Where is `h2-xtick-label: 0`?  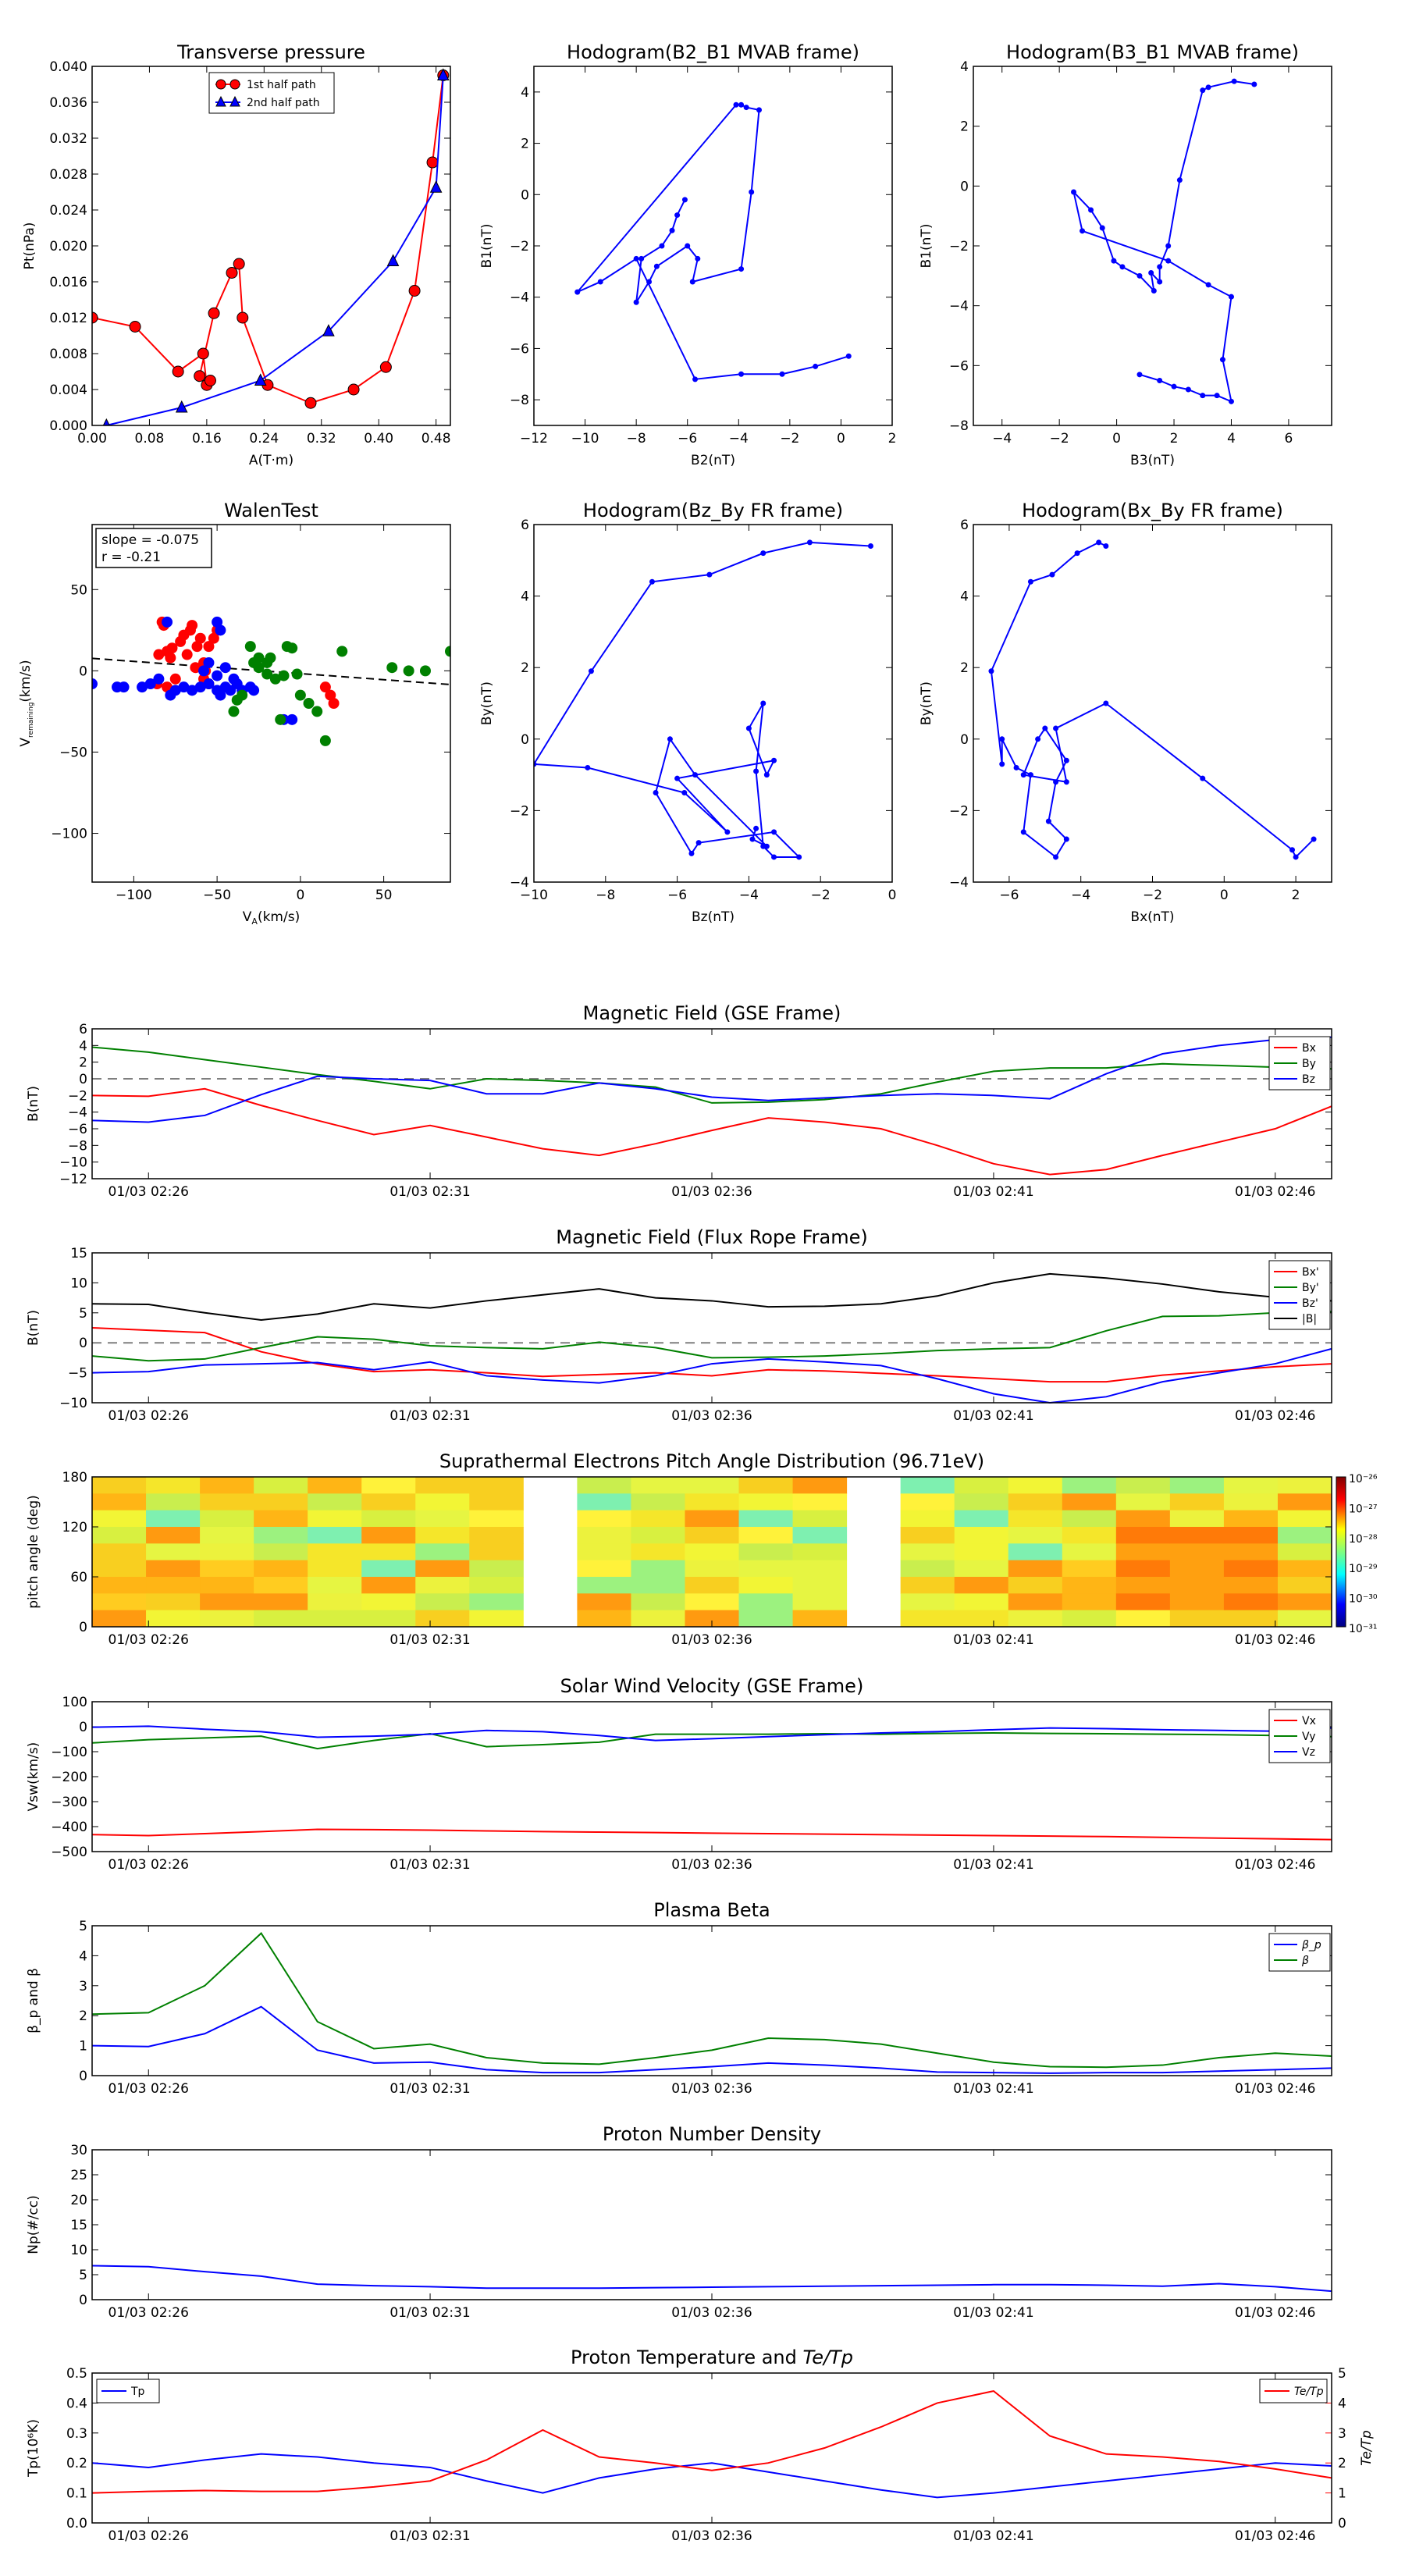
h2-xtick-label: 0 is located at coordinates (1116, 439).